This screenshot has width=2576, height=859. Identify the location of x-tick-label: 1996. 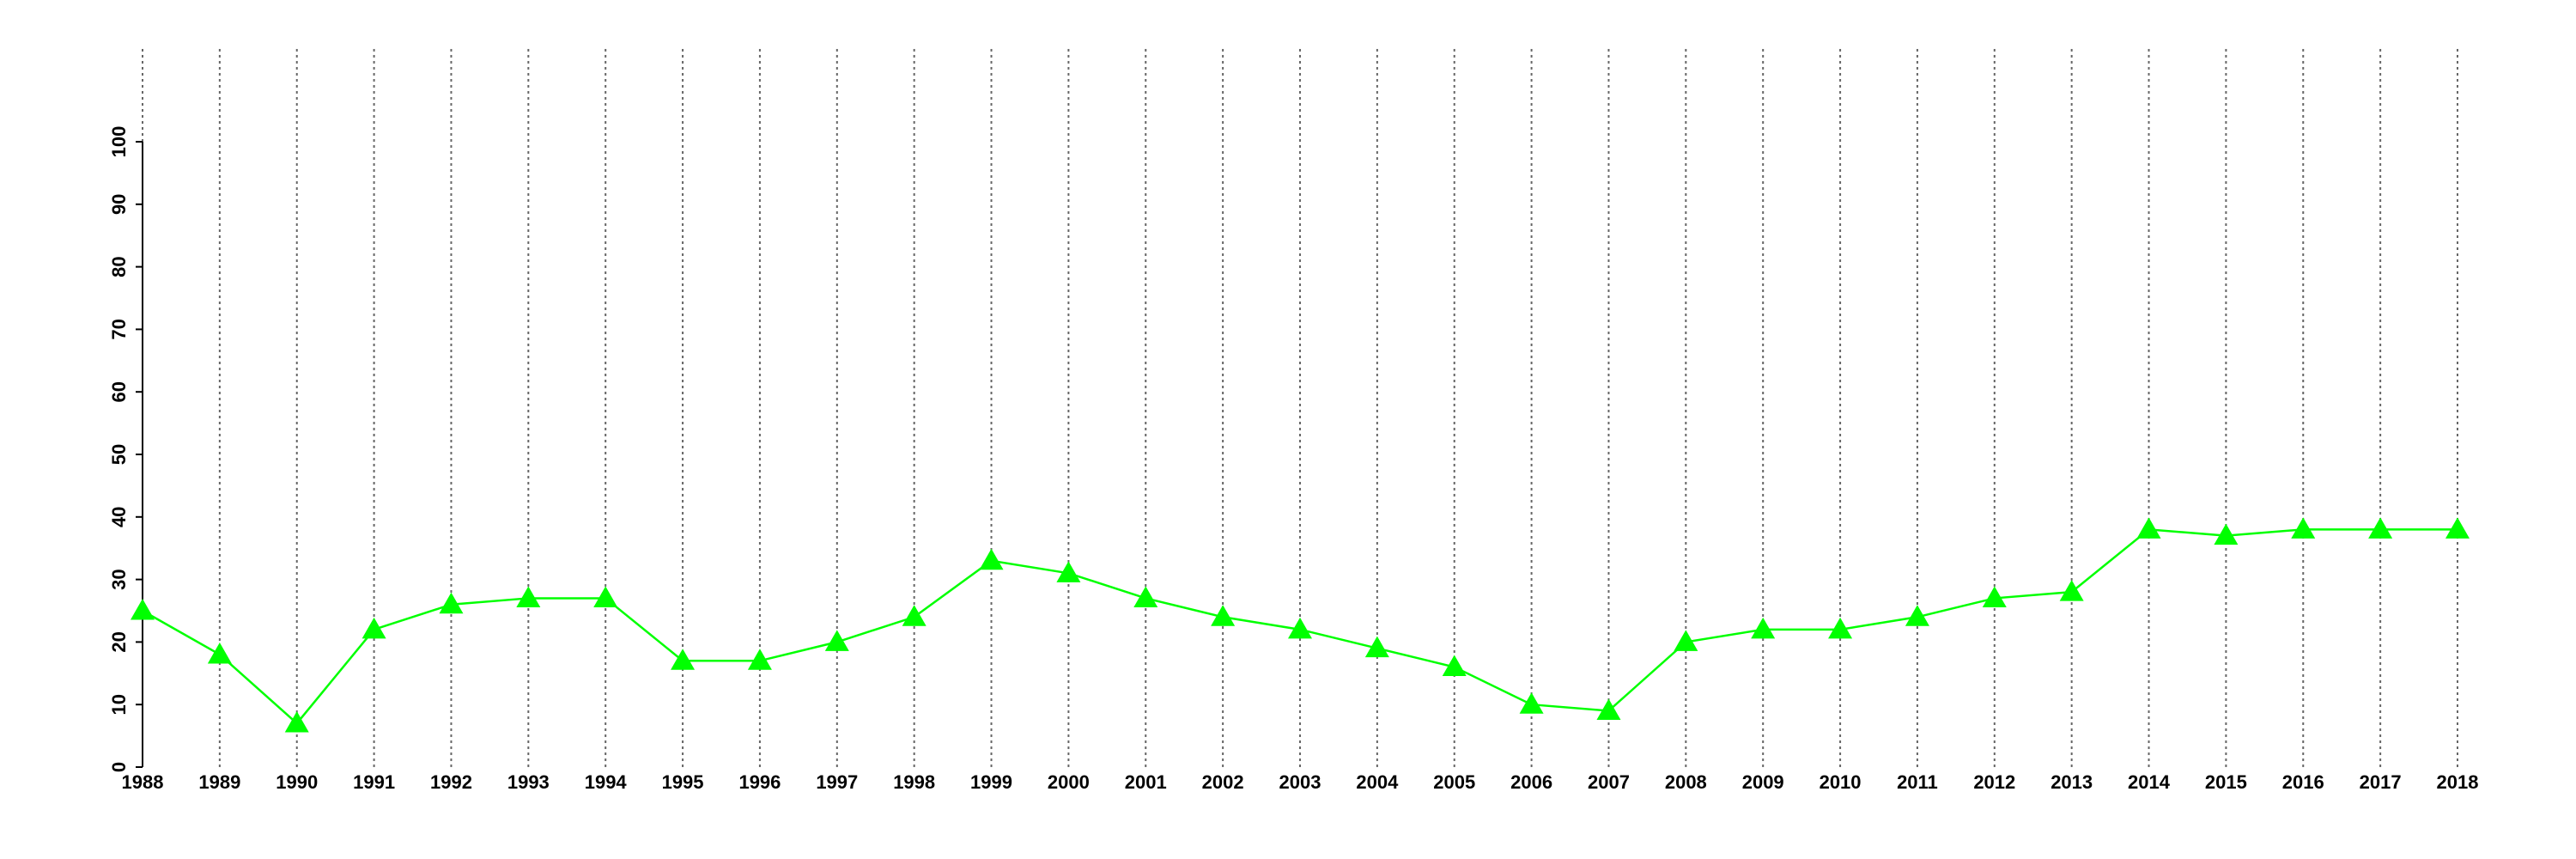
(759, 782).